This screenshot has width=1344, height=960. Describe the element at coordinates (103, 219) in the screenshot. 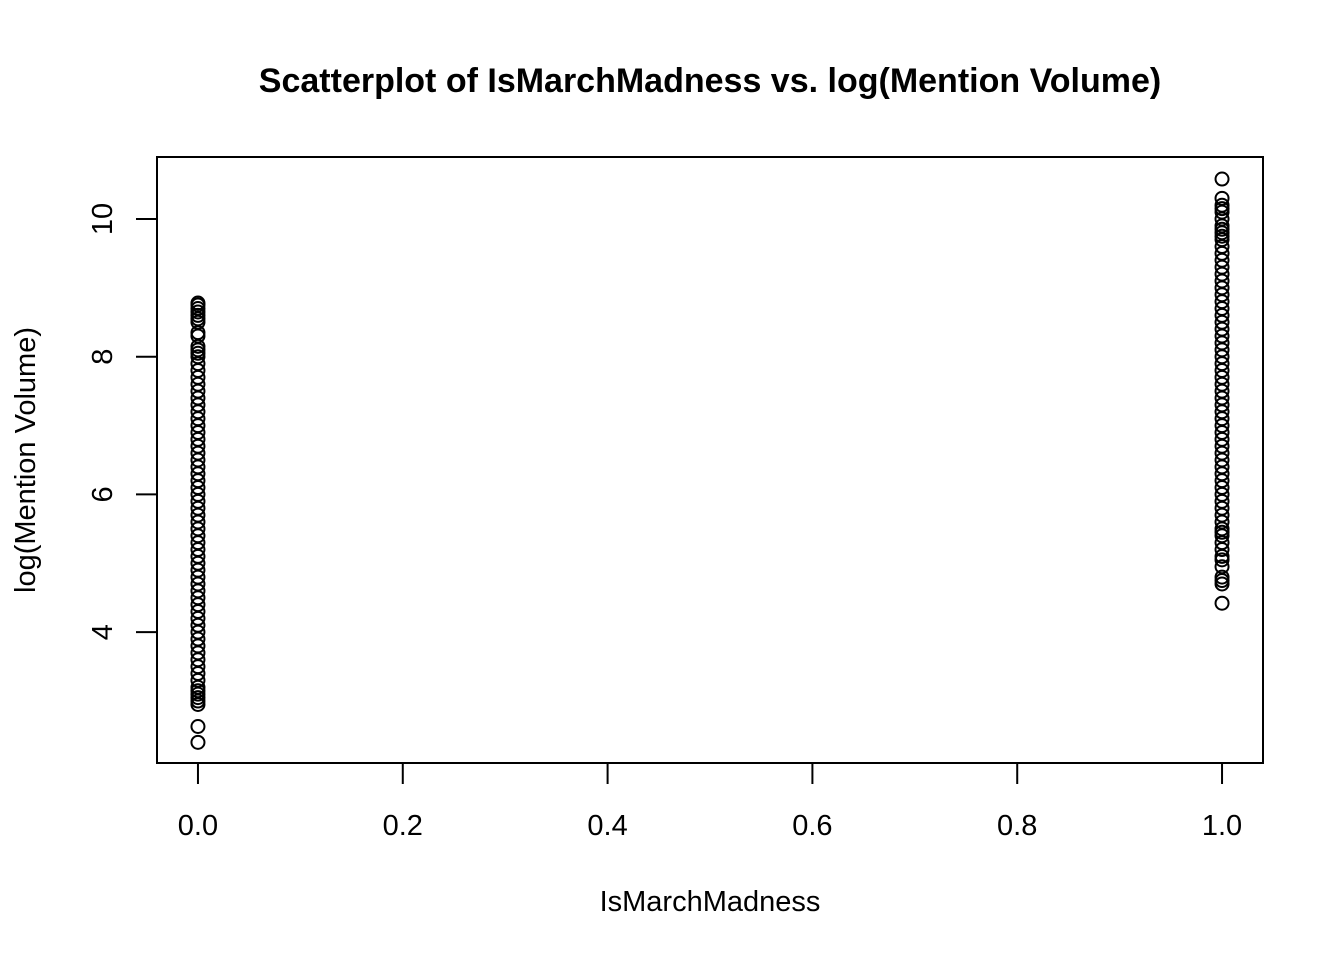

I see `y-tick-label: 10` at that location.